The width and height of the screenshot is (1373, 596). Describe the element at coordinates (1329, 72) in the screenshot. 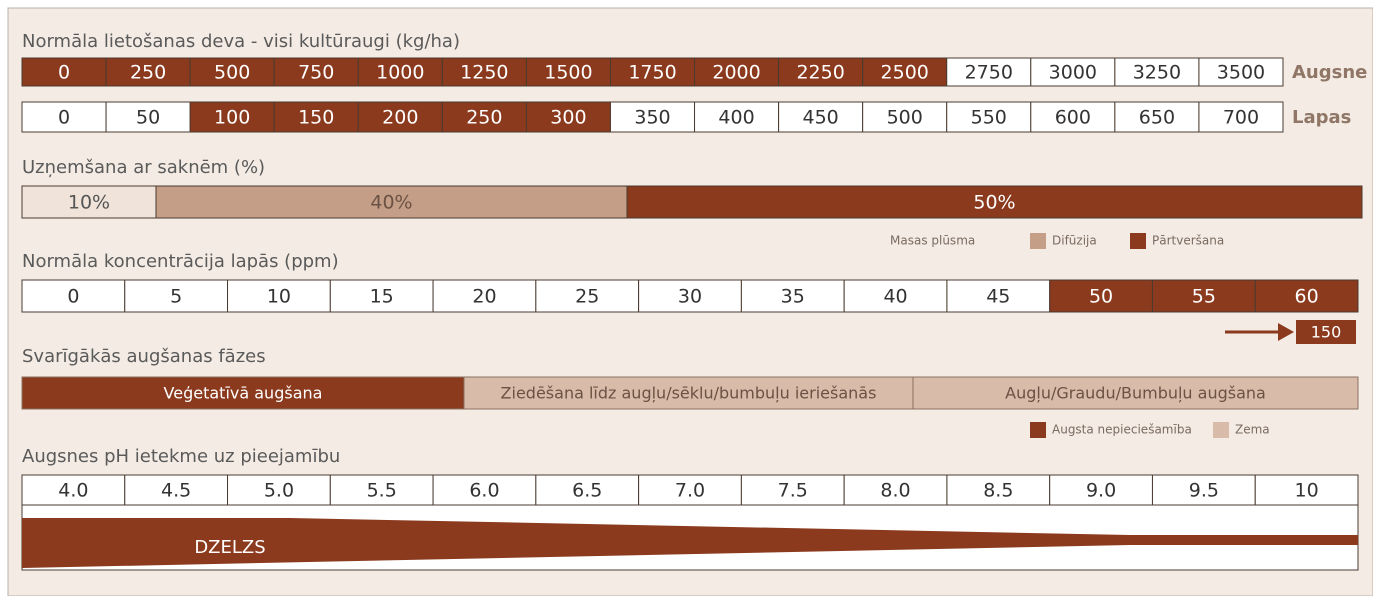

I see `row-label: Augsne` at that location.